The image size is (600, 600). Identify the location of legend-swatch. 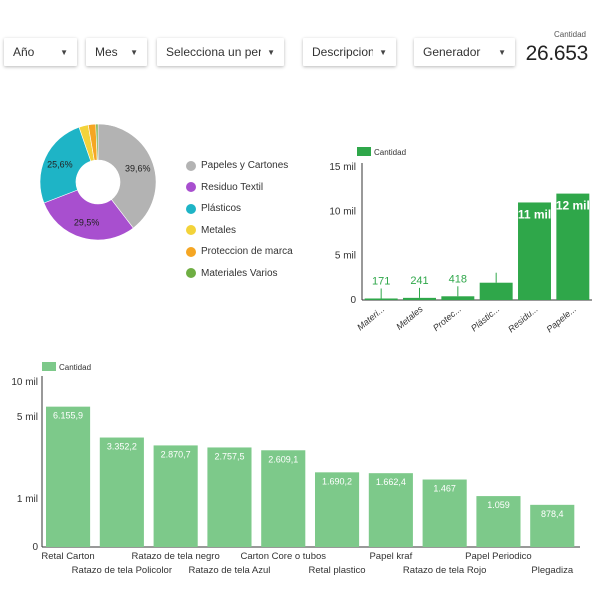
(49, 366).